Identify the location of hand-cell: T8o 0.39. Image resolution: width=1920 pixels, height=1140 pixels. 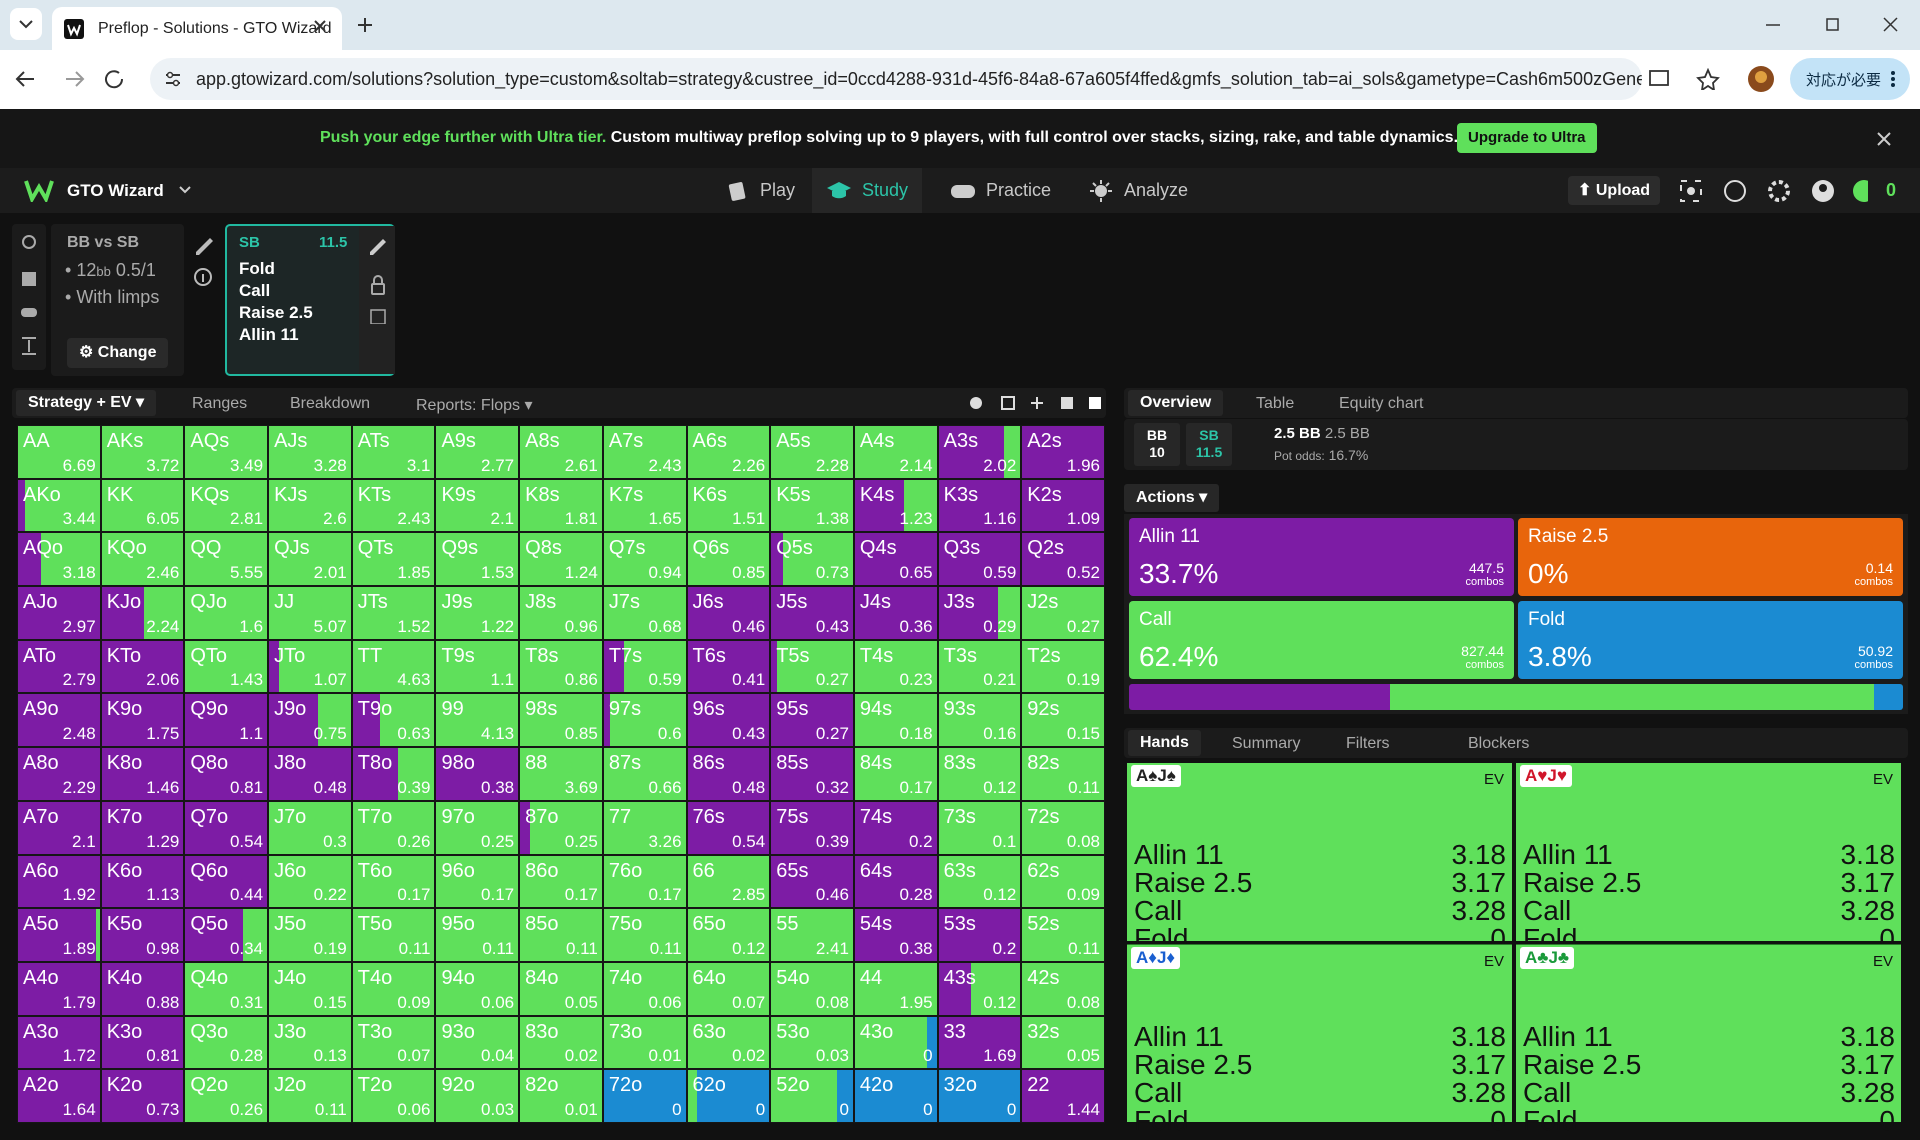
(393, 774).